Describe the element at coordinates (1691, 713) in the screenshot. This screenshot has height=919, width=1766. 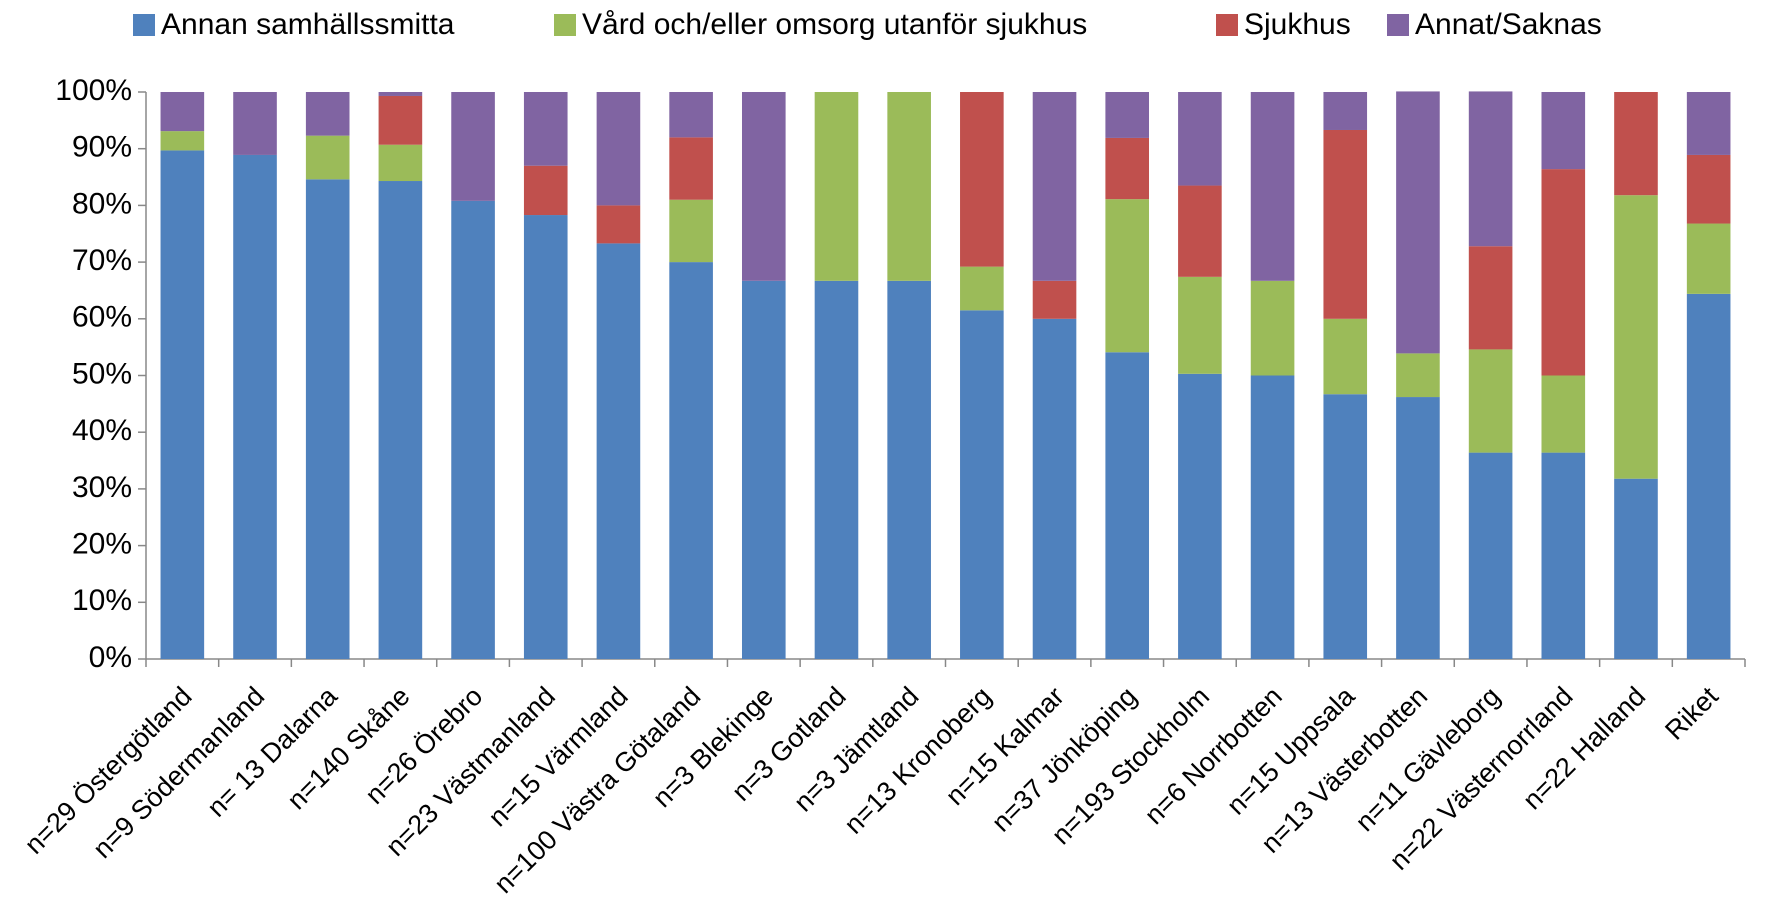
I see `x-tick-label: Riket` at that location.